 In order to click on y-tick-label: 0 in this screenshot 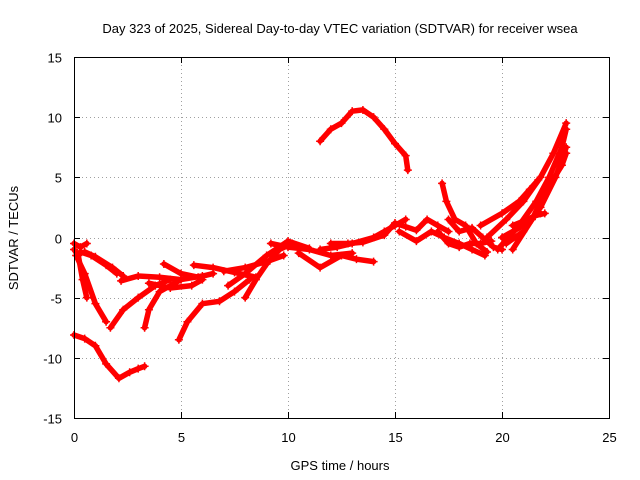, I will do `click(58, 239)`.